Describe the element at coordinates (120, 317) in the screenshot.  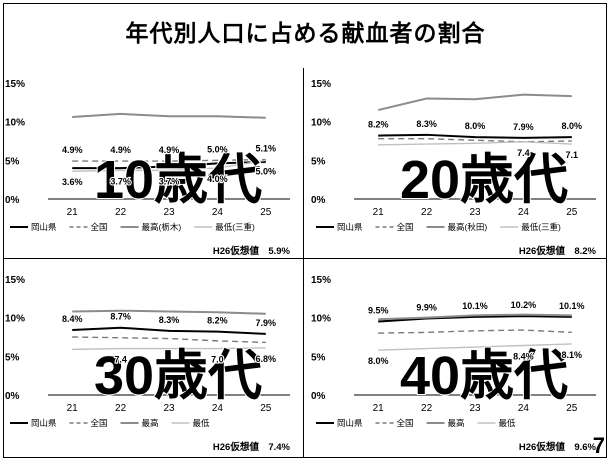
I see `data-label: 8.7%` at that location.